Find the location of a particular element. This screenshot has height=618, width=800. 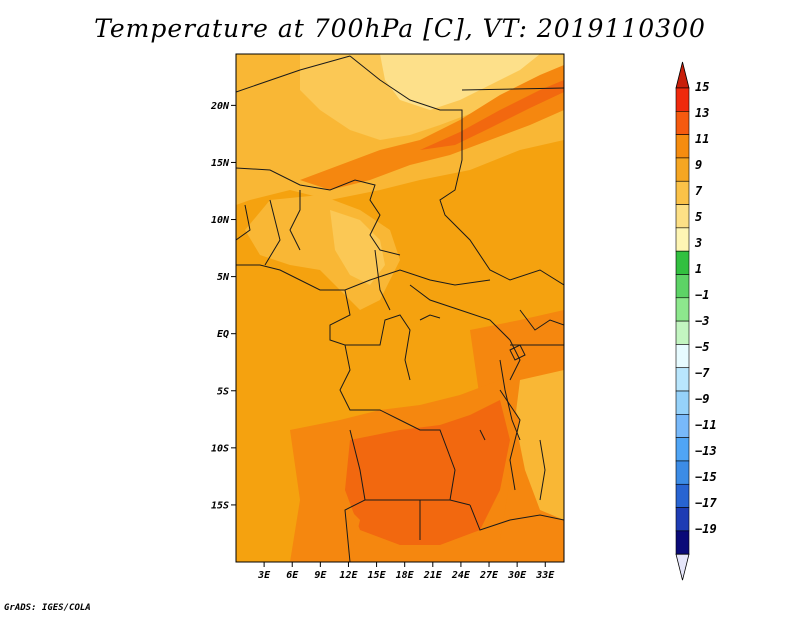

colorbar-label: −9 is located at coordinates (702, 399).